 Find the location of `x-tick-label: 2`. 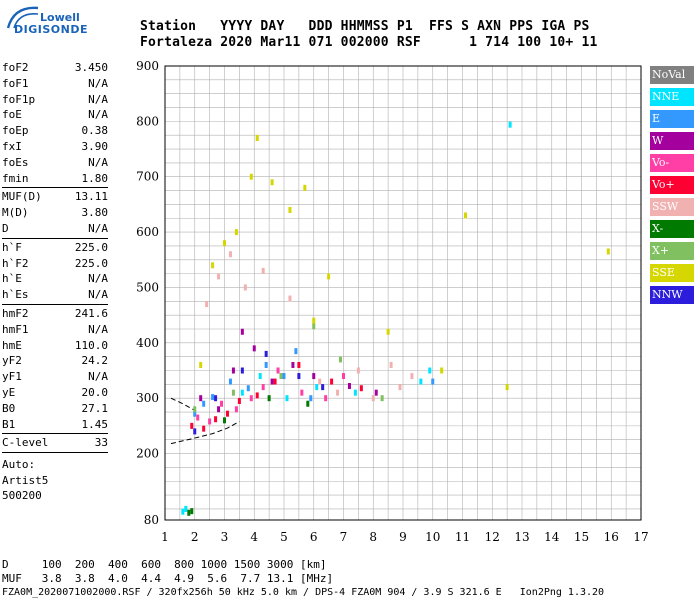

x-tick-label: 2 is located at coordinates (195, 537).